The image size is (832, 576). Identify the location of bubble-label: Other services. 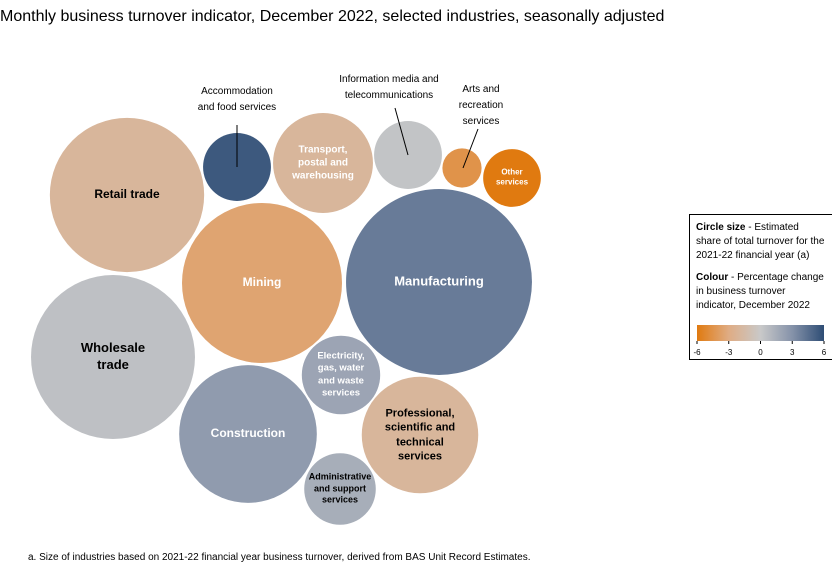
(512, 177).